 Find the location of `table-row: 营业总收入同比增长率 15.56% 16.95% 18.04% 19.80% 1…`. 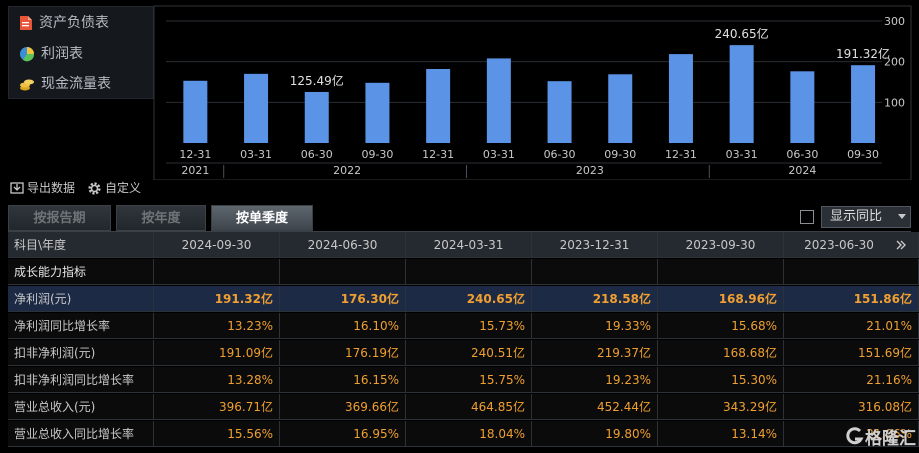

table-row: 营业总收入同比增长率 15.56% 16.95% 18.04% 19.80% 1… is located at coordinates (463, 434).